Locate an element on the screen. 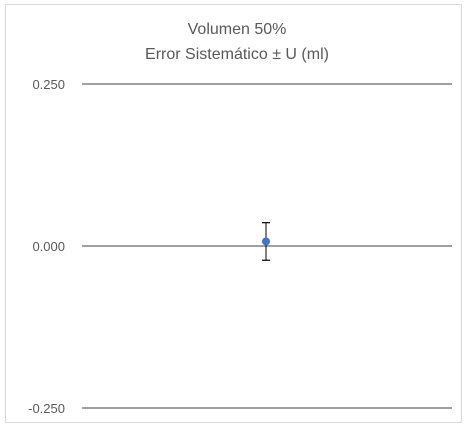  chart-subtitle: Error Sistemático ± U (ml) is located at coordinates (237, 54).